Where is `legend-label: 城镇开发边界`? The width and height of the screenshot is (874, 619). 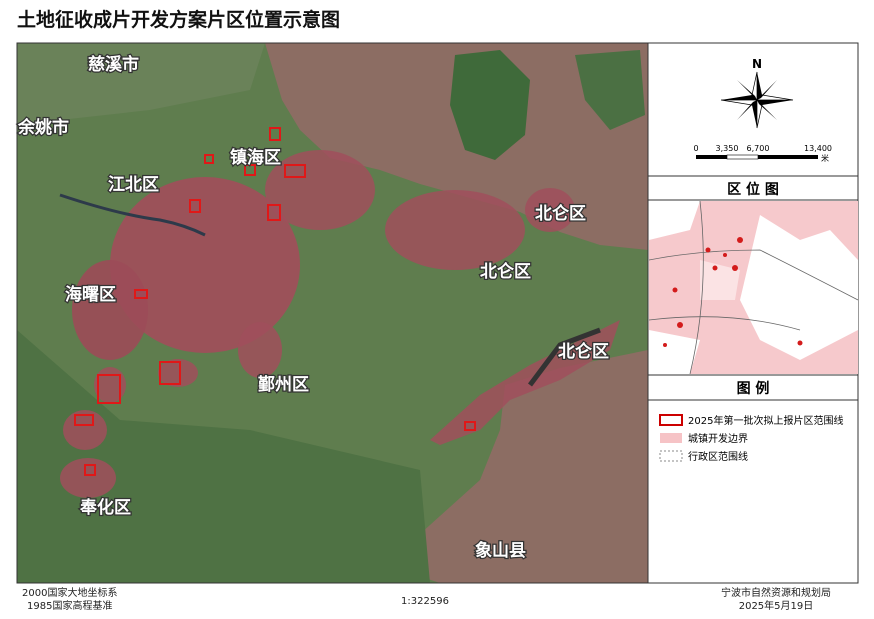
legend-label: 城镇开发边界 is located at coordinates (718, 438).